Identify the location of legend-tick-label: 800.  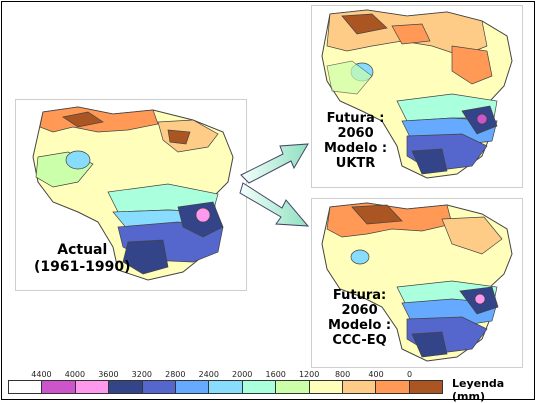
(342, 374).